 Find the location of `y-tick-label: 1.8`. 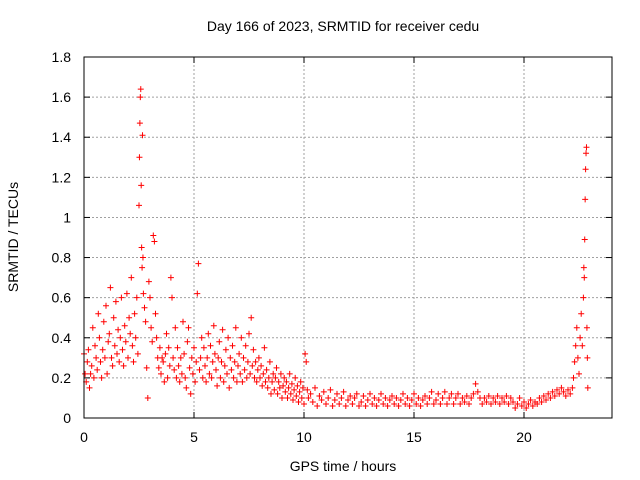

y-tick-label: 1.8 is located at coordinates (62, 57).